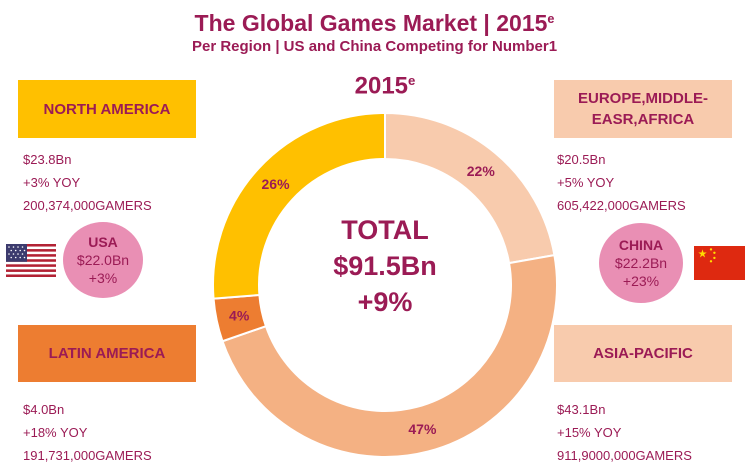 The height and width of the screenshot is (467, 749). What do you see at coordinates (624, 455) in the screenshot?
I see `gamers: 911,9000,000GAMERS` at bounding box center [624, 455].